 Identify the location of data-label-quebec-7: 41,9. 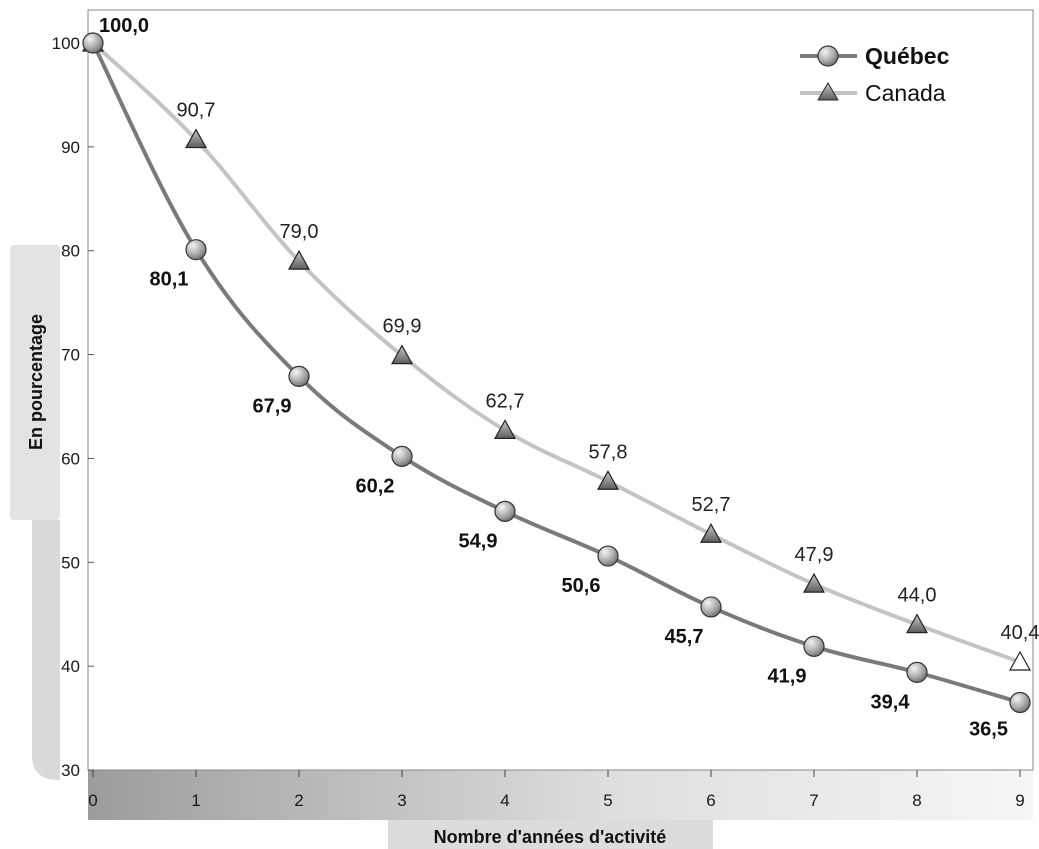
(787, 676).